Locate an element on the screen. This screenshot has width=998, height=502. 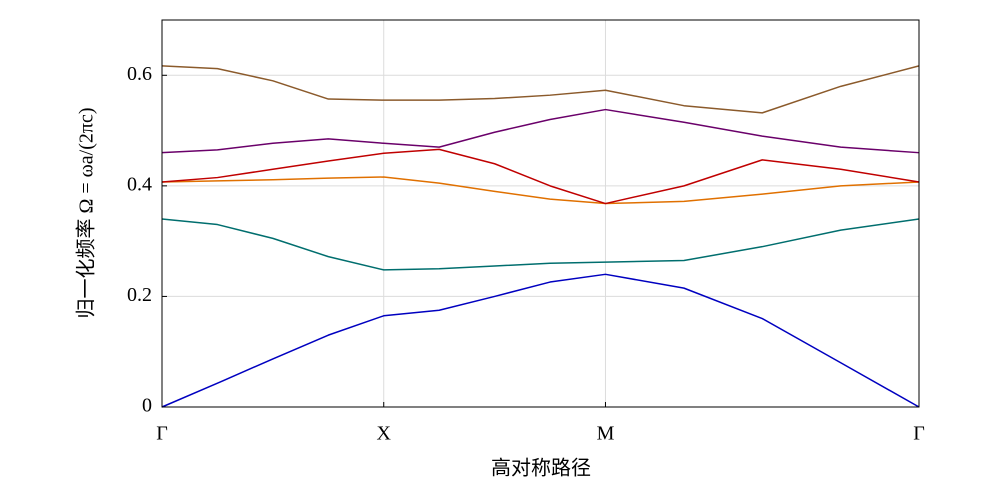
y-tick-label: 0.6 is located at coordinates (139, 74).